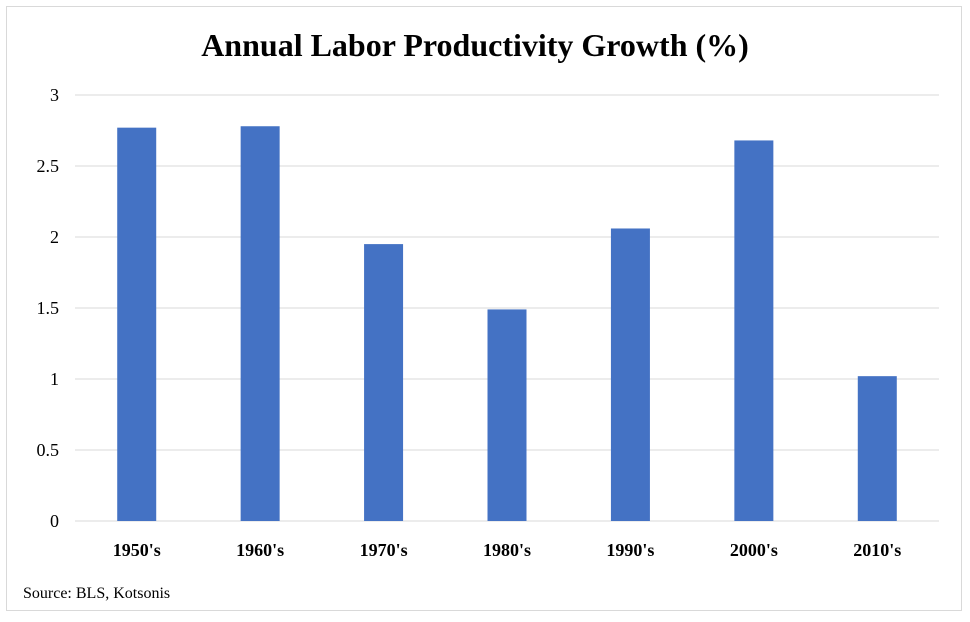 This screenshot has width=970, height=622. What do you see at coordinates (48, 450) in the screenshot?
I see `y-tick-label: 0.5` at bounding box center [48, 450].